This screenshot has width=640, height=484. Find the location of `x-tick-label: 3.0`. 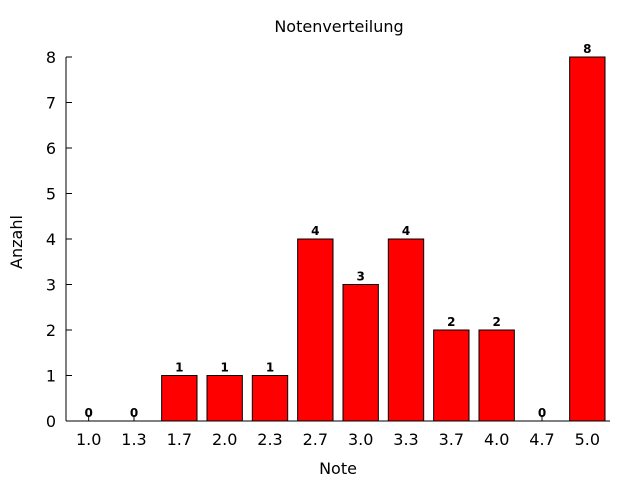

x-tick-label: 3.0 is located at coordinates (360, 439).